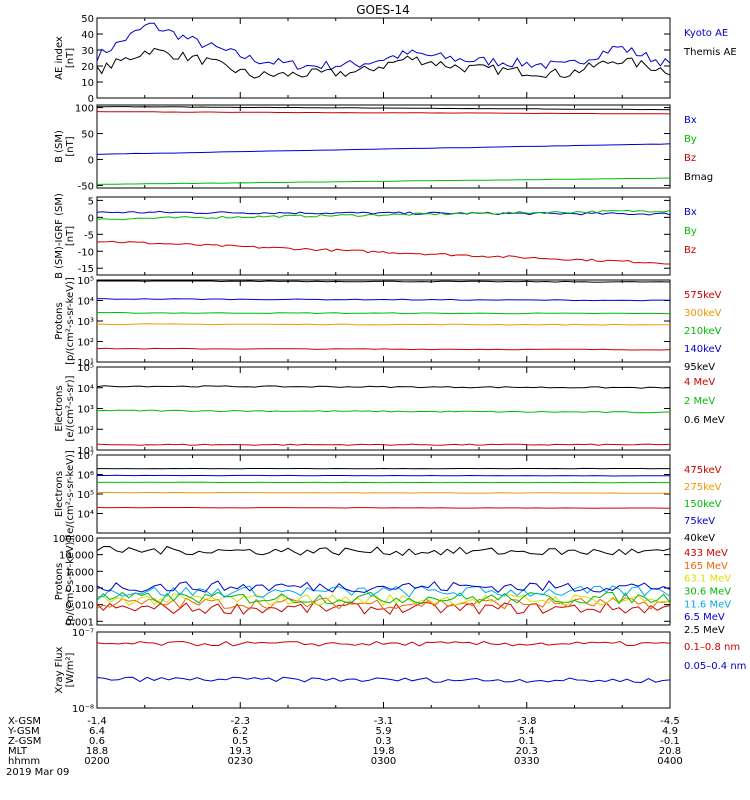 Image resolution: width=750 pixels, height=800 pixels. Describe the element at coordinates (704, 617) in the screenshot. I see `legend-label: 6.5 MeV` at that location.